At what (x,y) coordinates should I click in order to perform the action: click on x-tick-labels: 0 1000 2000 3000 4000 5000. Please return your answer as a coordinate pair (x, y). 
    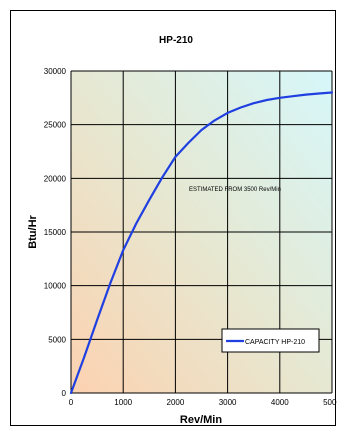
    Looking at the image, I should click on (203, 402).